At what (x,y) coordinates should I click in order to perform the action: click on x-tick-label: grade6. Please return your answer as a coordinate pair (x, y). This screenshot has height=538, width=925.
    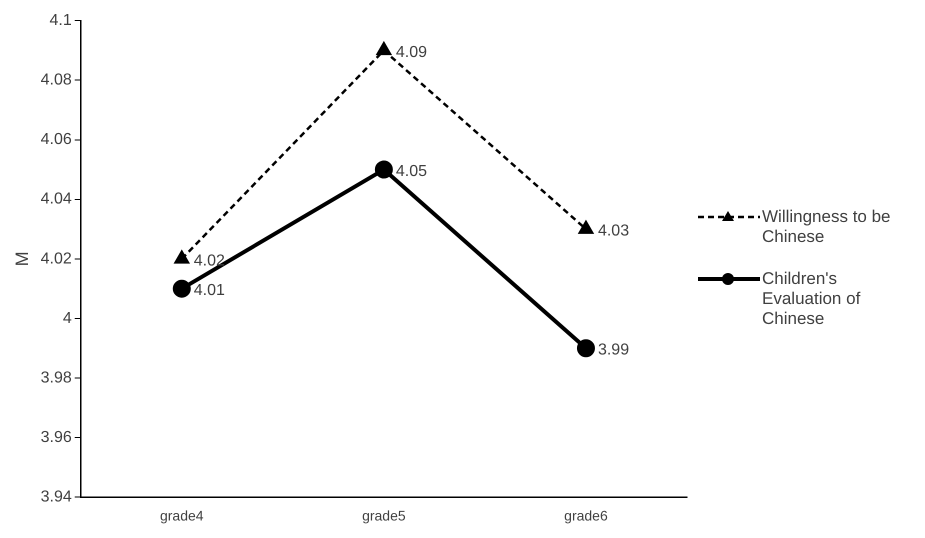
    Looking at the image, I should click on (586, 515).